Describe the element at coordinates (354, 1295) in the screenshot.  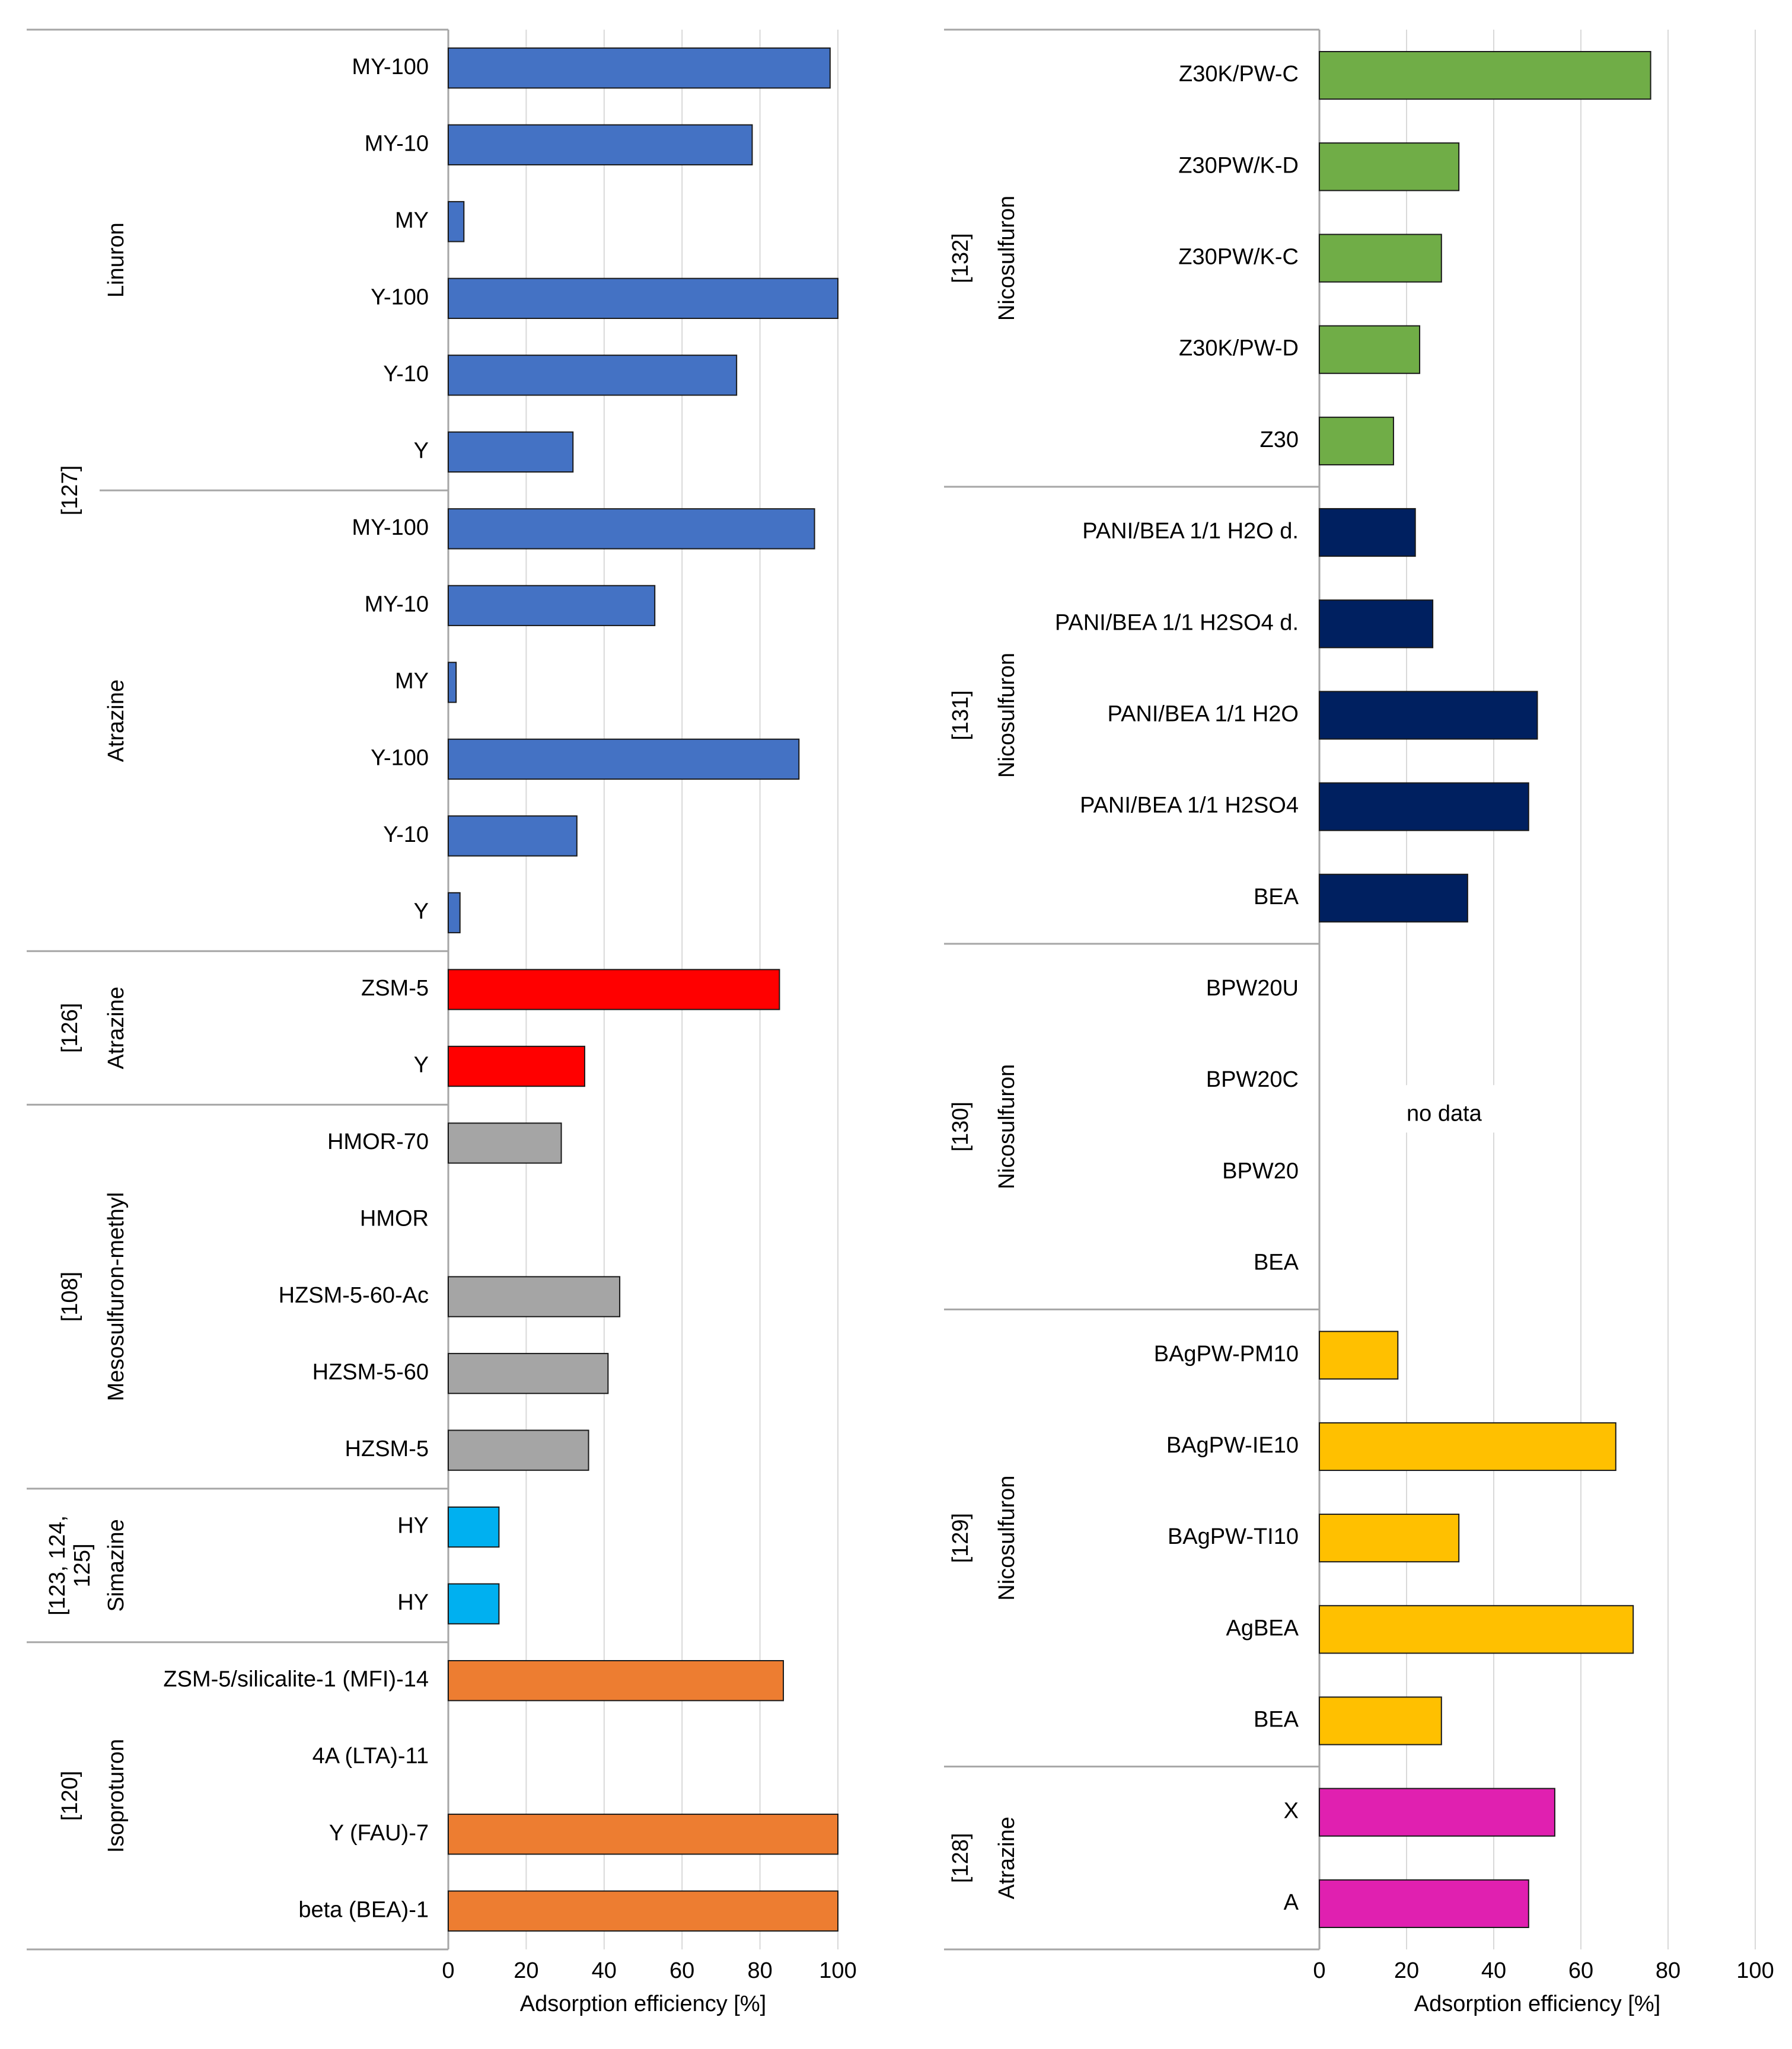
I see `category-label: HZSM-5-60-Ac` at that location.